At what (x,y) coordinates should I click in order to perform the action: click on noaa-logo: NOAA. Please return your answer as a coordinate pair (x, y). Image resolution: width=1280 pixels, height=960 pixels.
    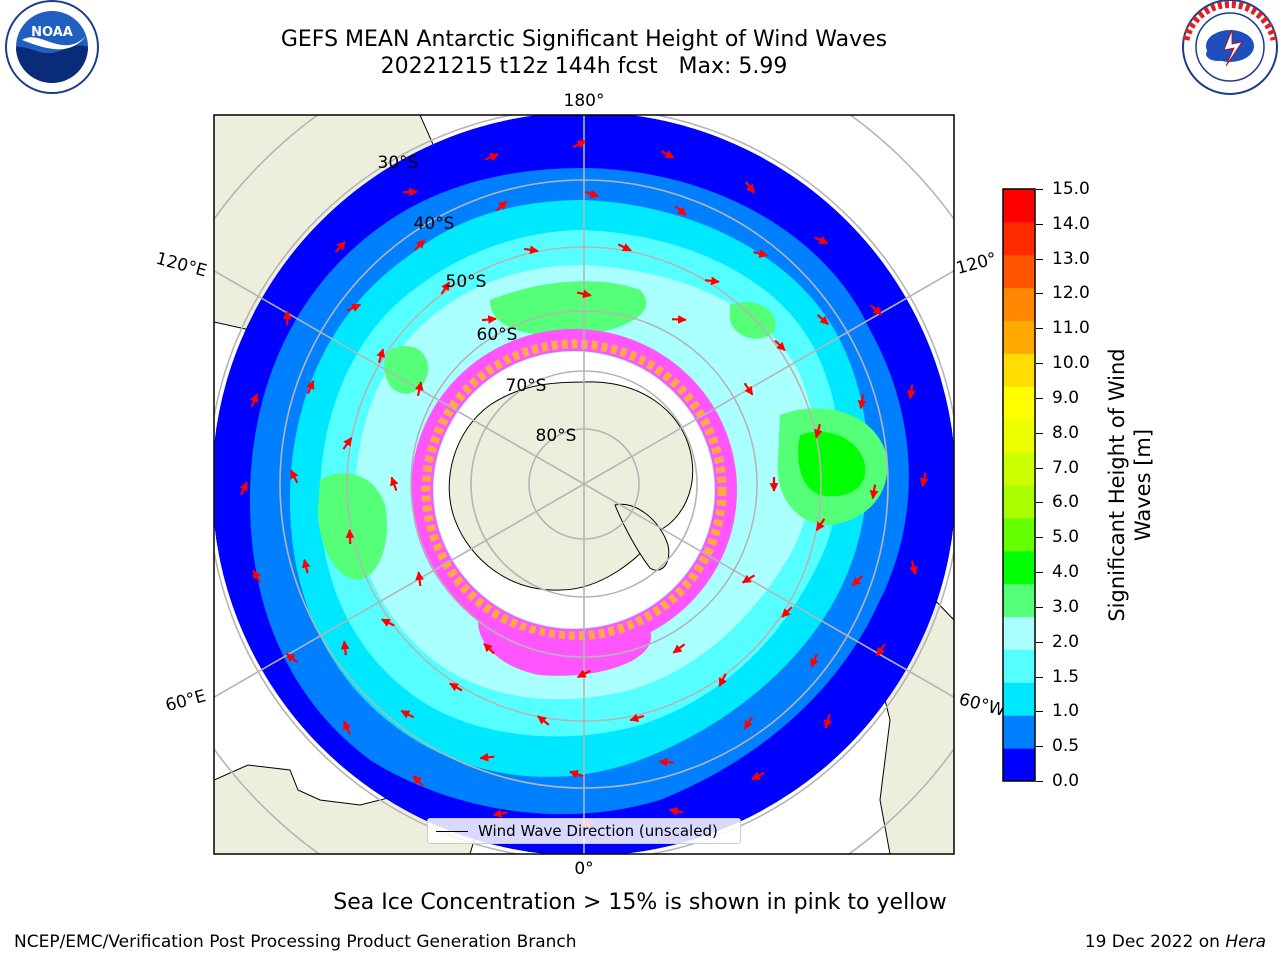
    Looking at the image, I should click on (52, 47).